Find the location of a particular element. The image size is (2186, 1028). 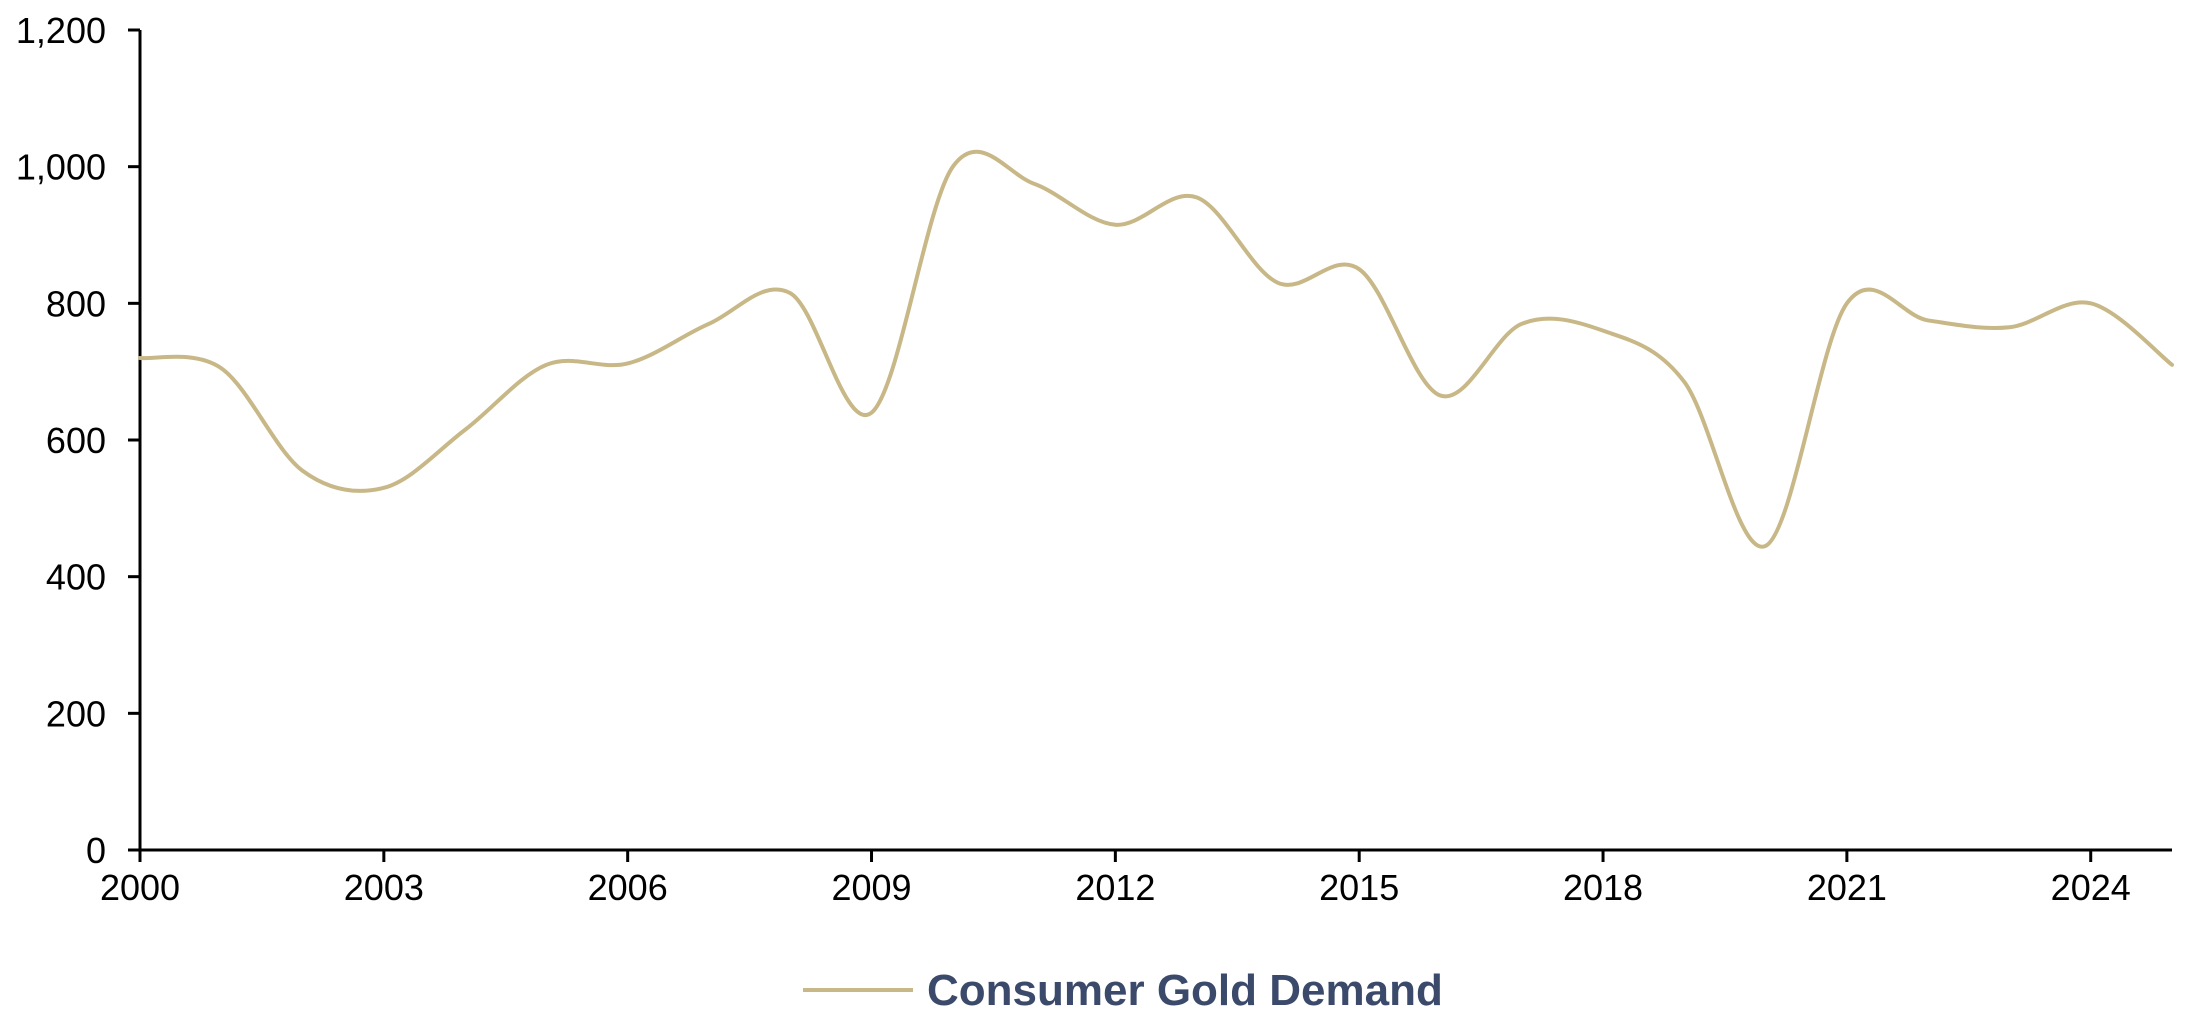

y-axis: 0 200 400 600 800 1,000 1,200 is located at coordinates (79, 440).